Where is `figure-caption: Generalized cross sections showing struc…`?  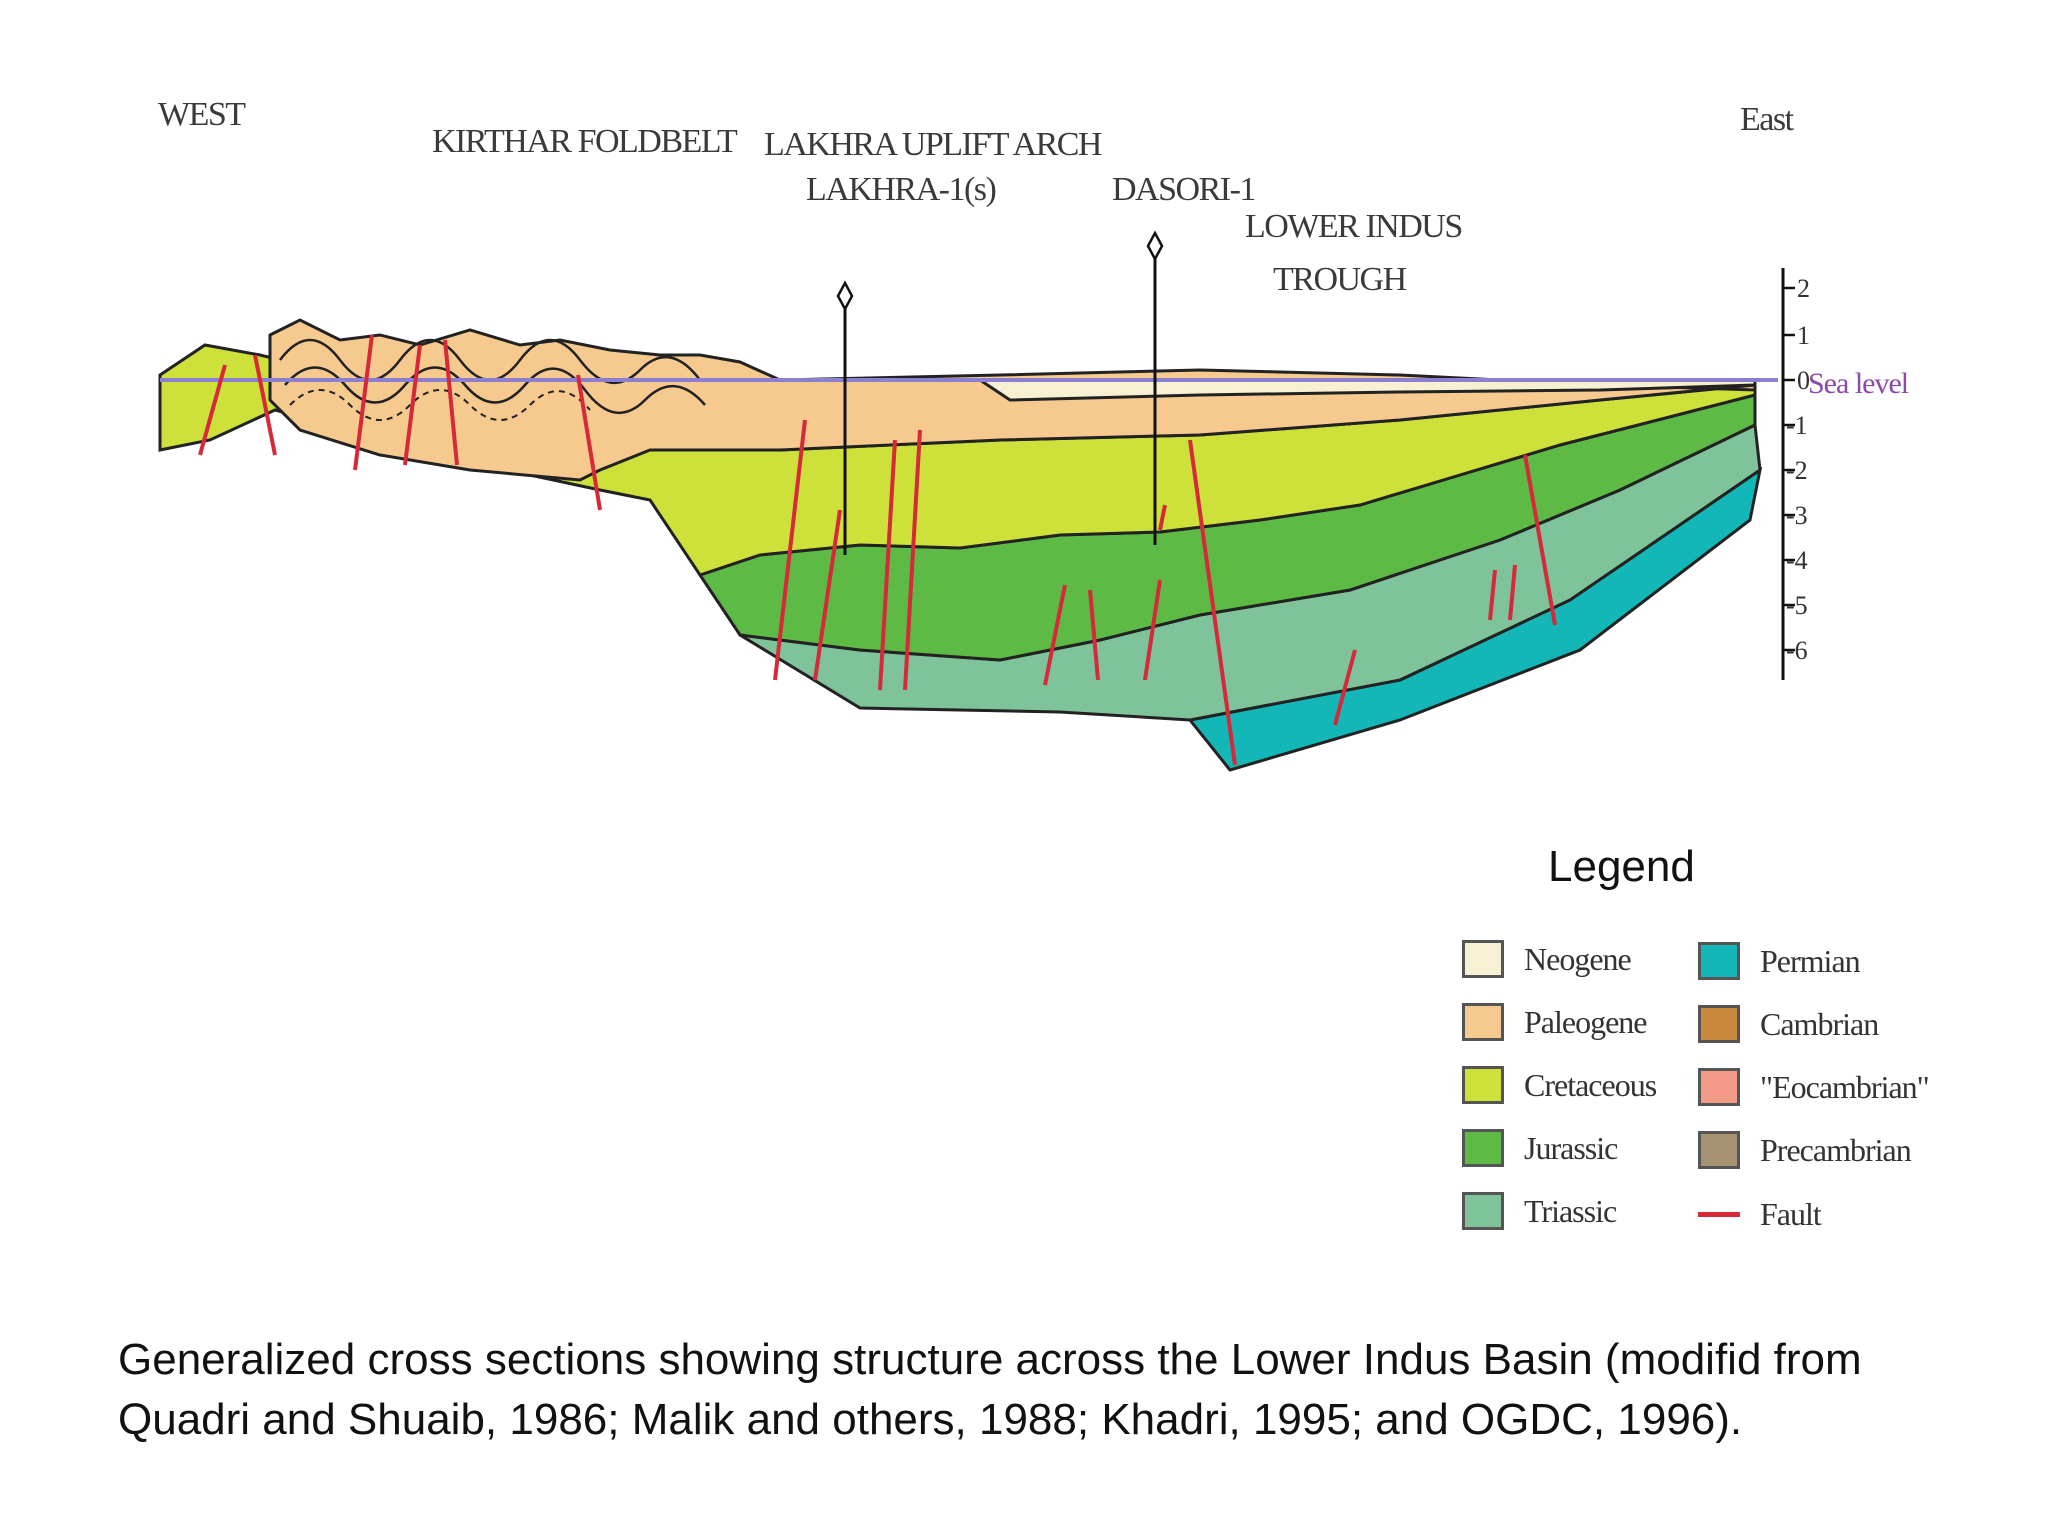 figure-caption: Generalized cross sections showing struc… is located at coordinates (990, 1389).